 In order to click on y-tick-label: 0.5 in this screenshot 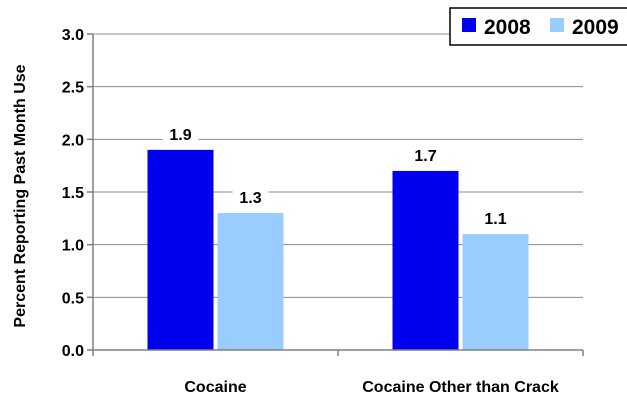, I will do `click(73, 298)`.